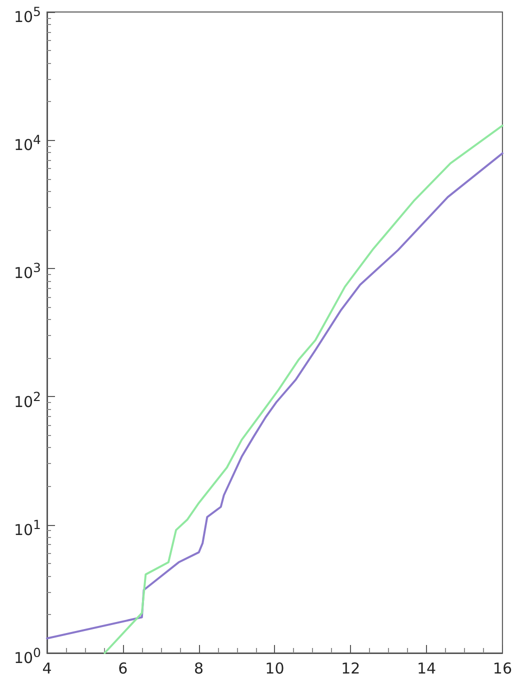 The width and height of the screenshot is (515, 682). I want to click on x-tick-label: 8, so click(199, 669).